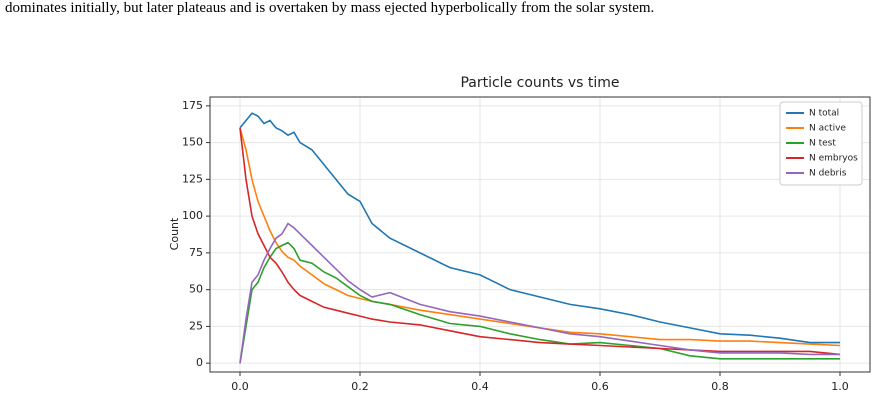 The height and width of the screenshot is (403, 890). What do you see at coordinates (196, 289) in the screenshot?
I see `y-tick-label: 50` at bounding box center [196, 289].